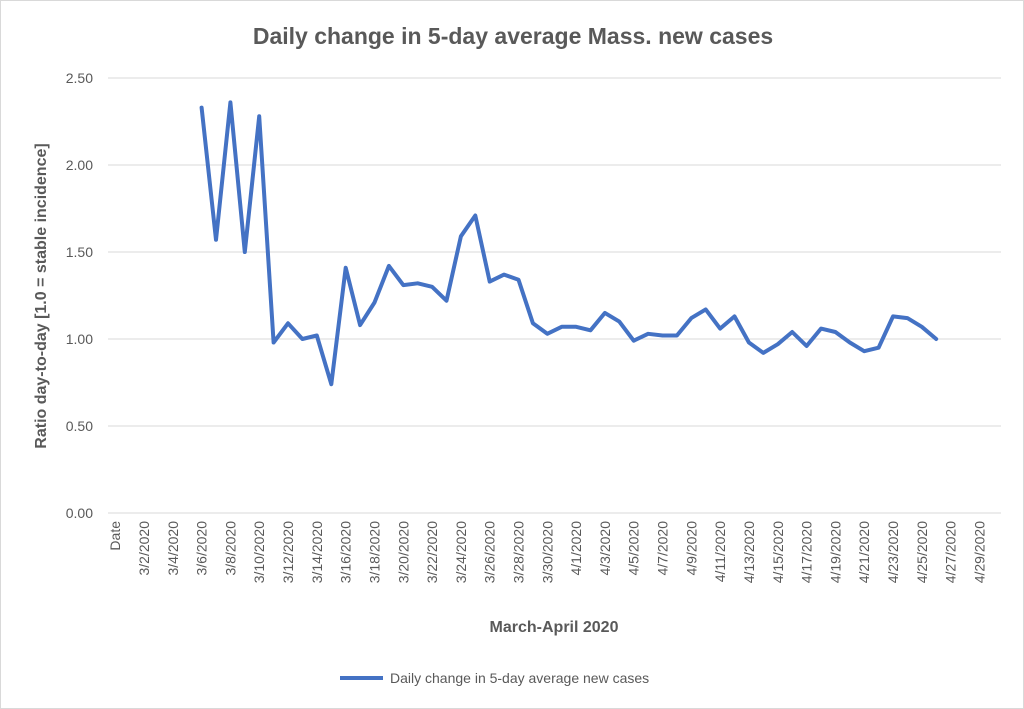 This screenshot has height=709, width=1024. What do you see at coordinates (230, 548) in the screenshot?
I see `x-tick-label: 3/8/2020` at bounding box center [230, 548].